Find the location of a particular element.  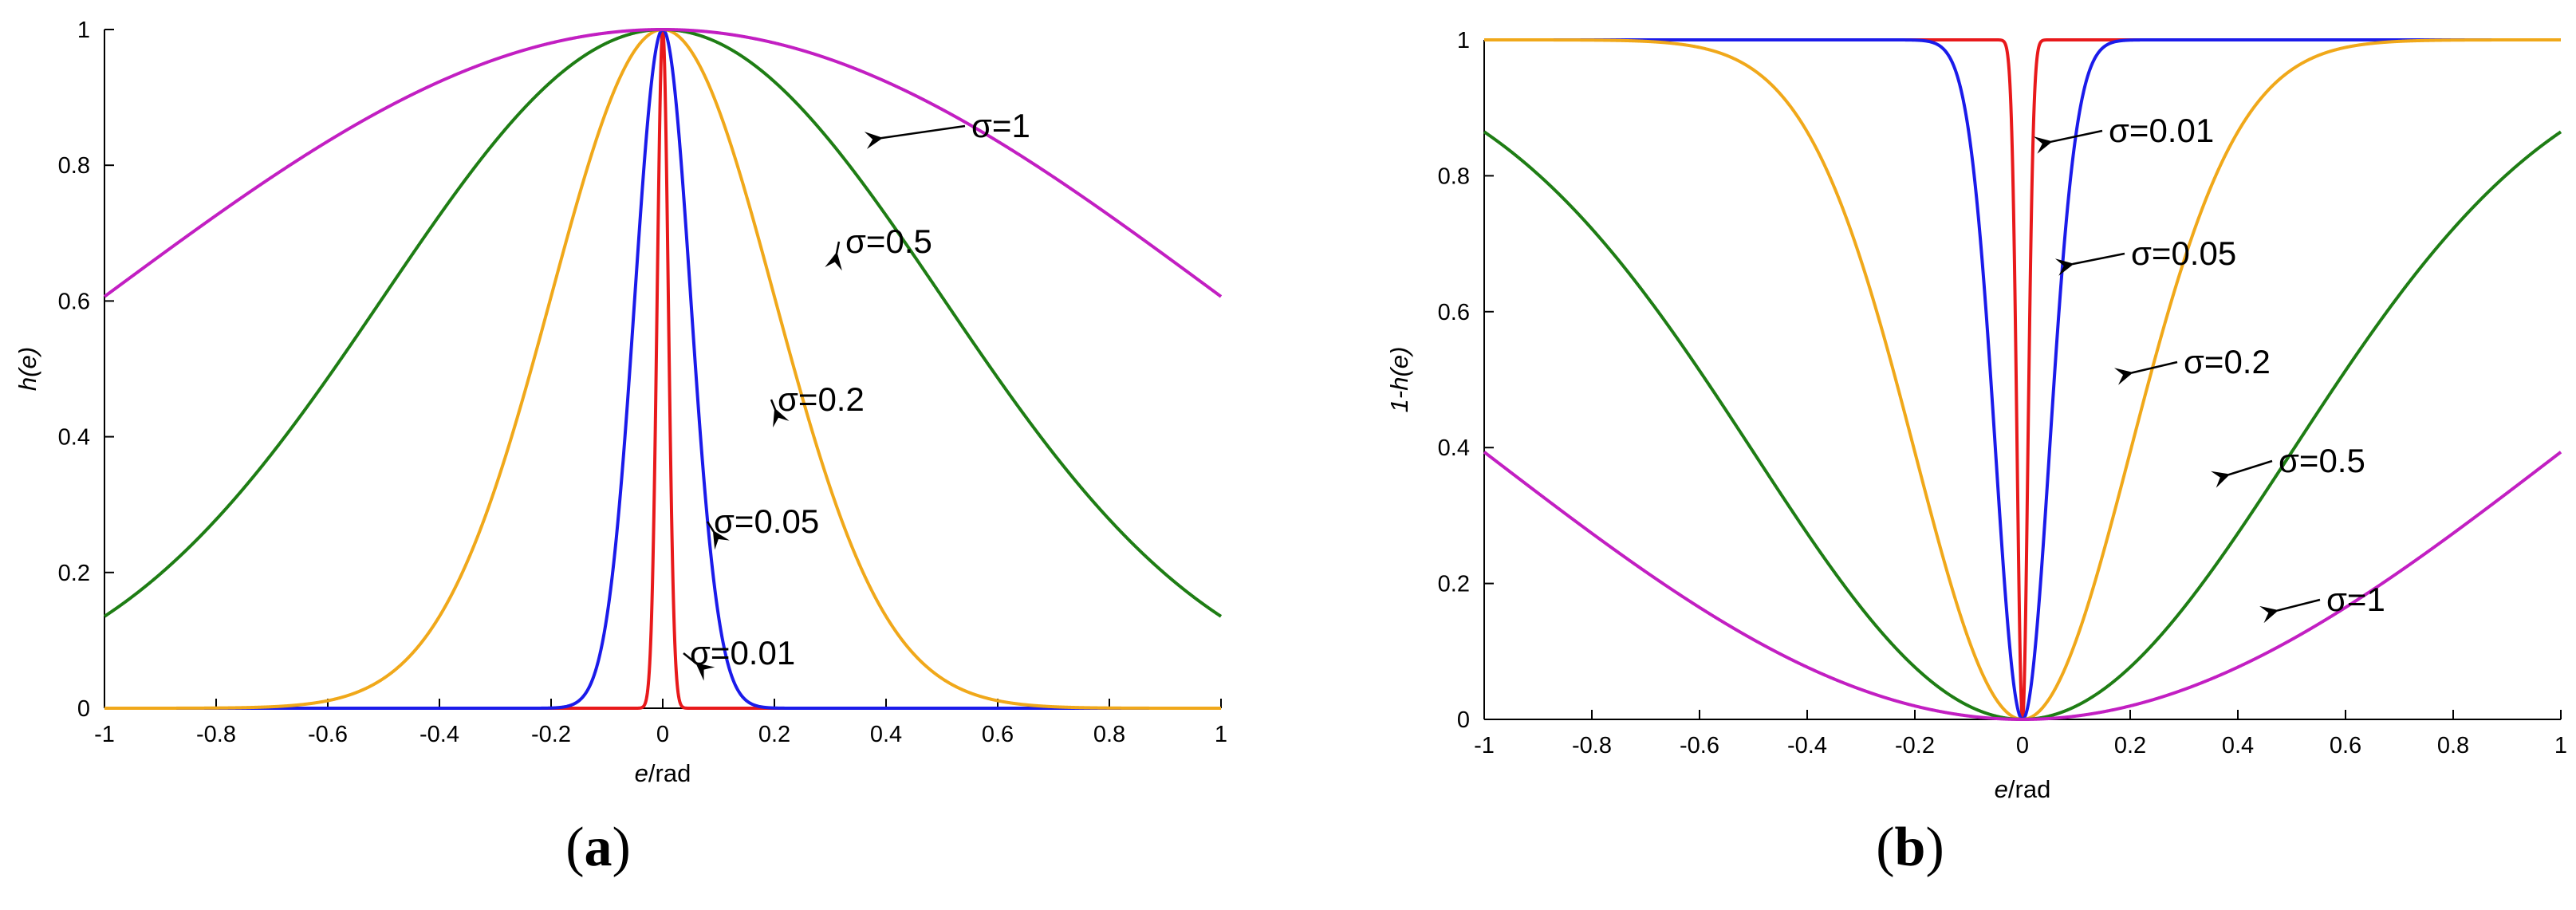

panel-label: (b) is located at coordinates (1910, 847).